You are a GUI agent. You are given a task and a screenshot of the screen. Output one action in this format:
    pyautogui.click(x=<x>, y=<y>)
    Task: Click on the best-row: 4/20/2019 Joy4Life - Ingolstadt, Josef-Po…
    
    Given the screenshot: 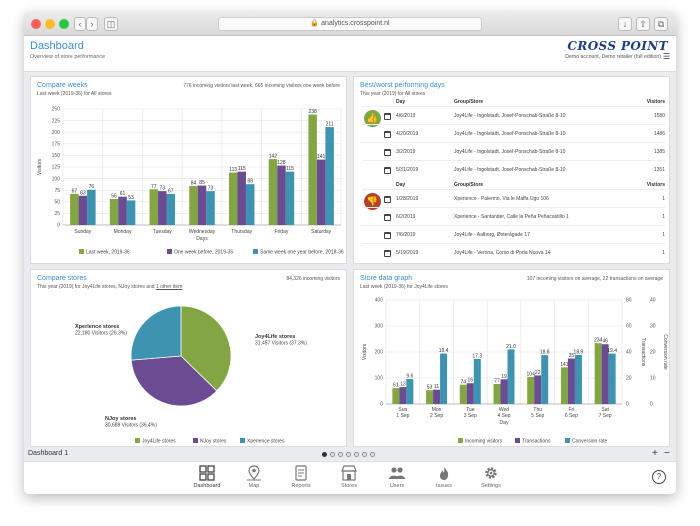 What is the action you would take?
    pyautogui.click(x=513, y=133)
    